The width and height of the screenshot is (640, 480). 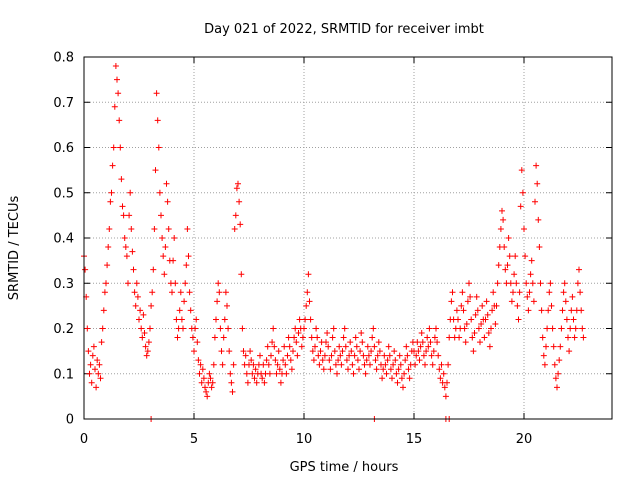 I want to click on y-tick-label: 0.5, so click(x=63, y=193).